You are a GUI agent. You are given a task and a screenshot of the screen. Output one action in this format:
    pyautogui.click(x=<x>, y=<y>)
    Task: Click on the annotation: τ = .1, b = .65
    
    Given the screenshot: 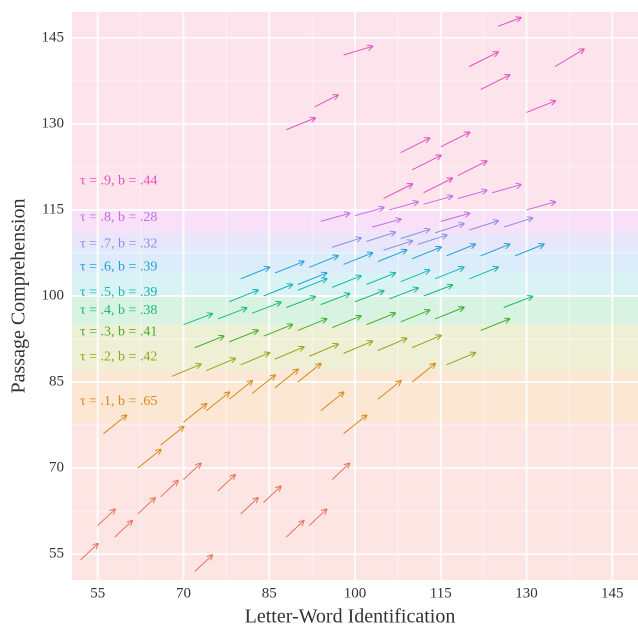 What is the action you would take?
    pyautogui.click(x=118, y=401)
    